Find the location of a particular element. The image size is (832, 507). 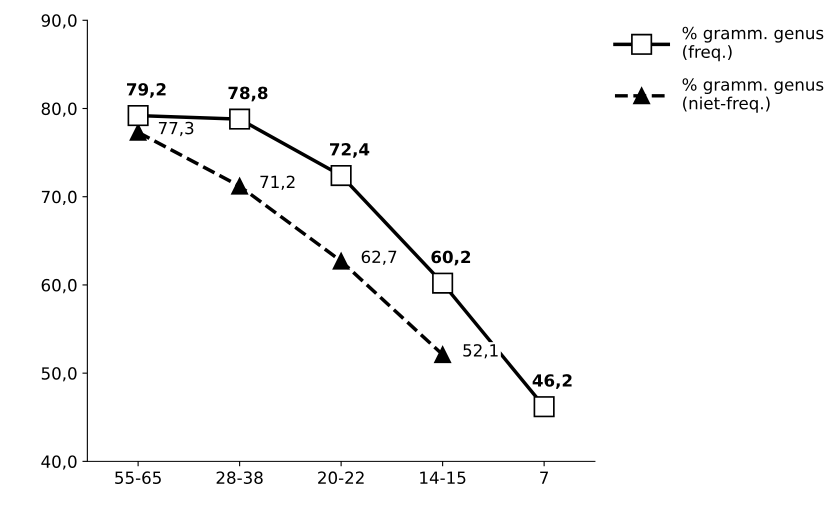

legend-label: % gramm. genus (niet-freq.) is located at coordinates (753, 95).